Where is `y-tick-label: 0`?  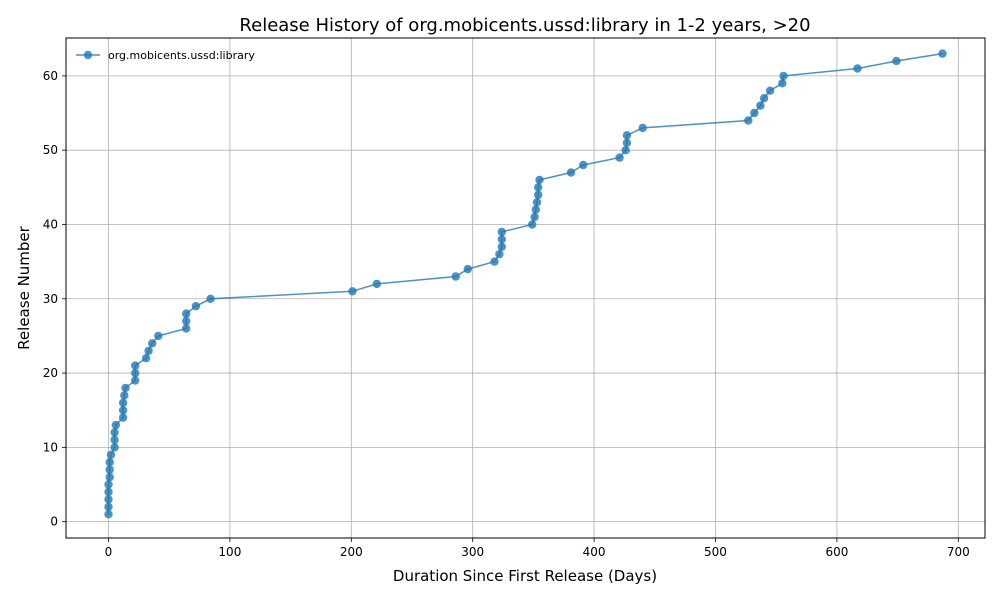
y-tick-label: 0 is located at coordinates (54, 522).